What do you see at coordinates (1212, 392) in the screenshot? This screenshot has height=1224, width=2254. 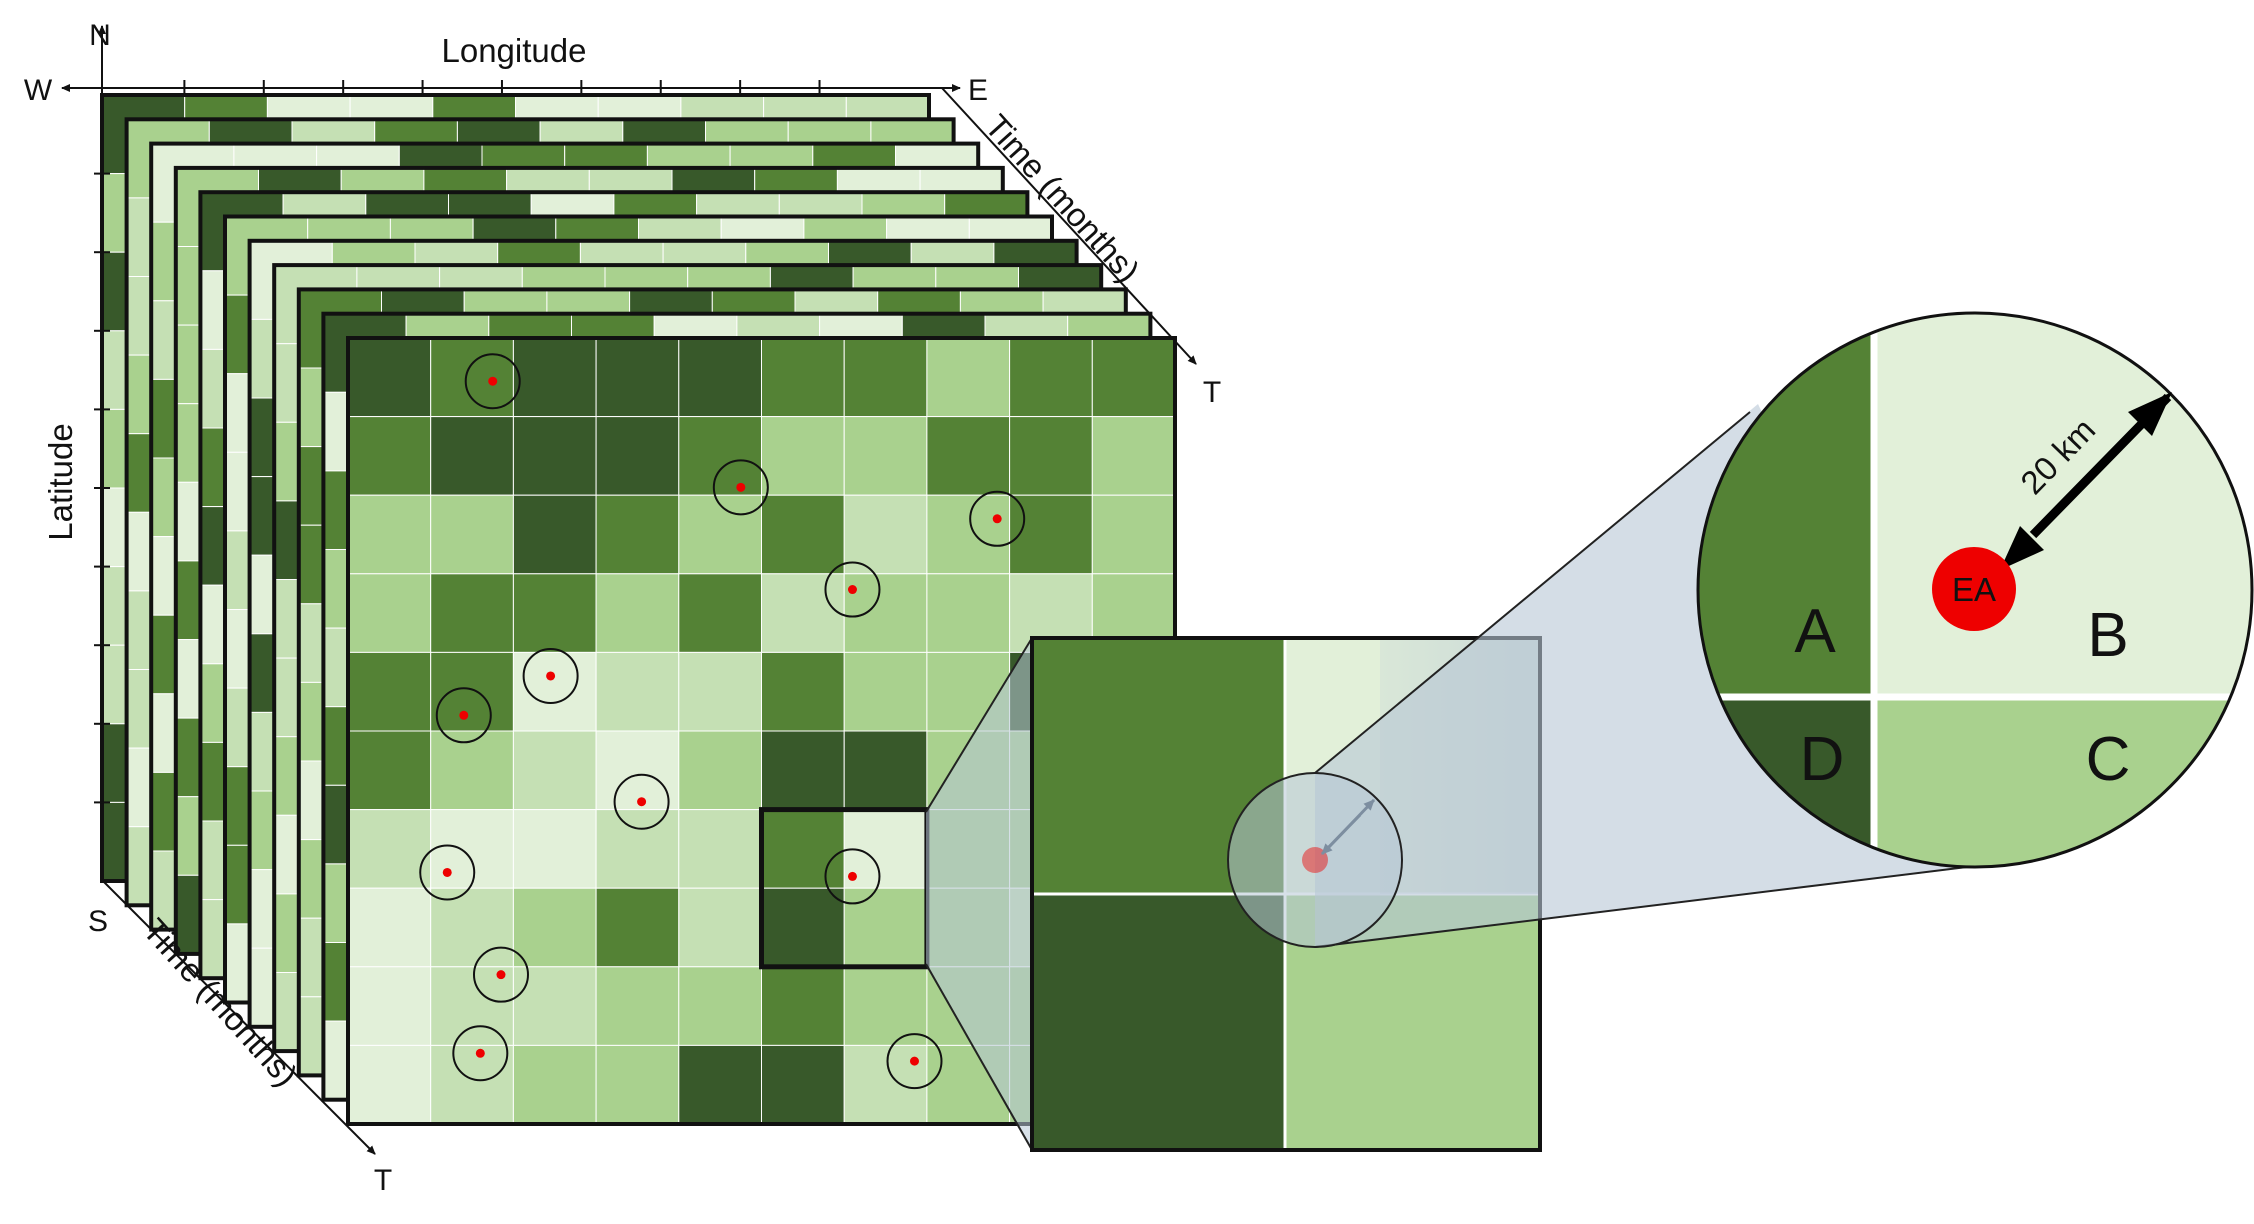 I see `t-label-top: T` at bounding box center [1212, 392].